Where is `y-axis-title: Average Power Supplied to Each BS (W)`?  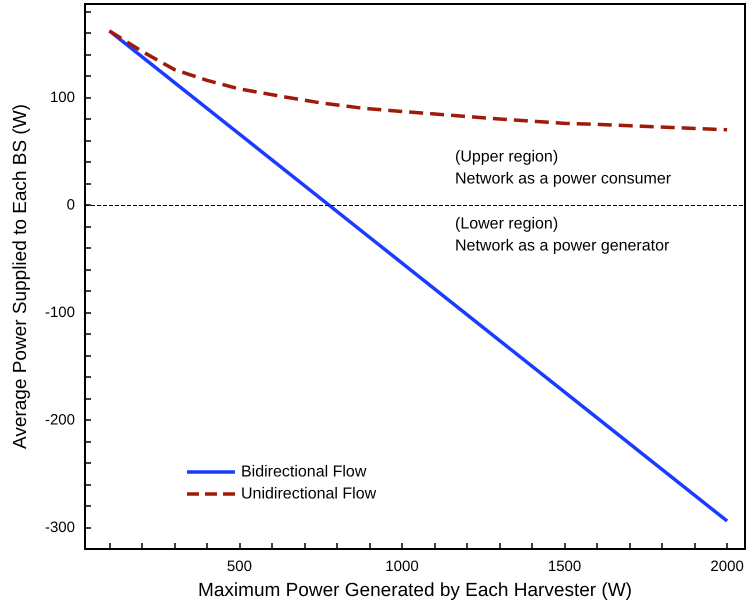 y-axis-title: Average Power Supplied to Each BS (W) is located at coordinates (20, 276).